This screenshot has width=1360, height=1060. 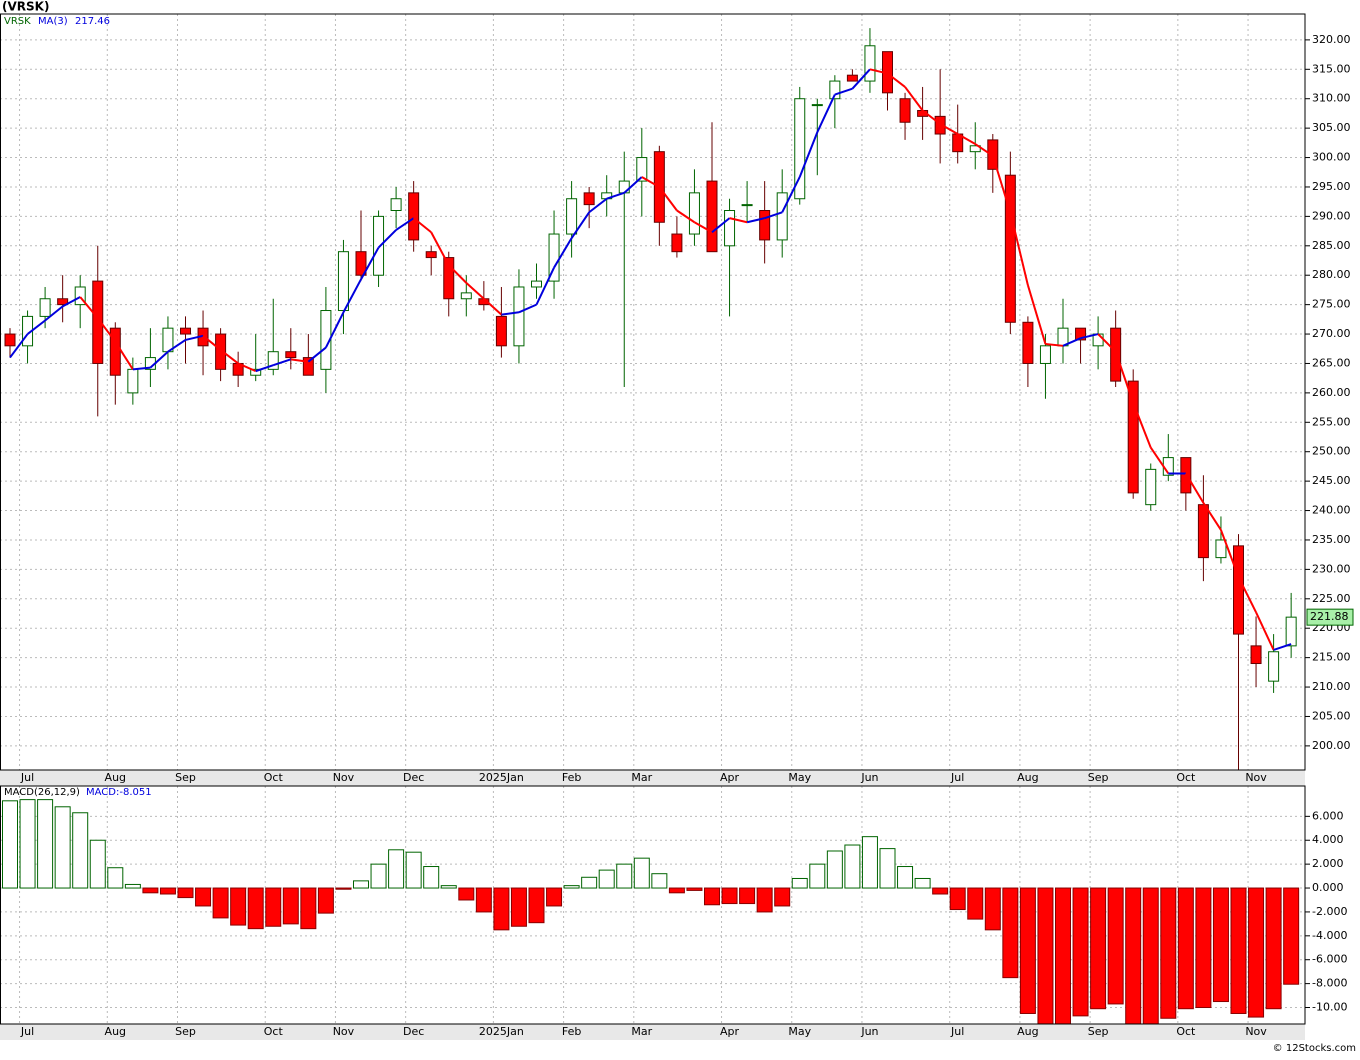 What do you see at coordinates (1331, 539) in the screenshot?
I see `y-tick-label: 235.00` at bounding box center [1331, 539].